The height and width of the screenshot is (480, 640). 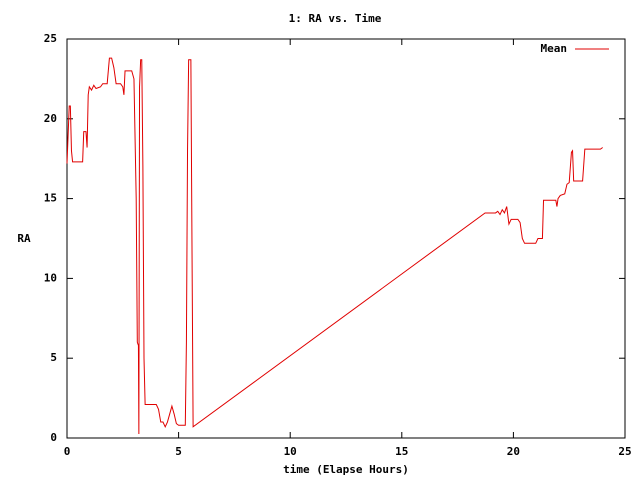 I want to click on y-tick-label: 0, so click(x=53, y=437).